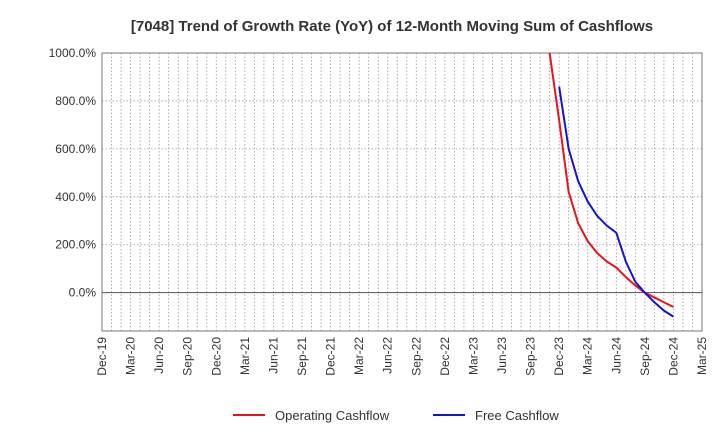 The image size is (720, 440). What do you see at coordinates (473, 356) in the screenshot?
I see `x-tick-label: Mar-23` at bounding box center [473, 356].